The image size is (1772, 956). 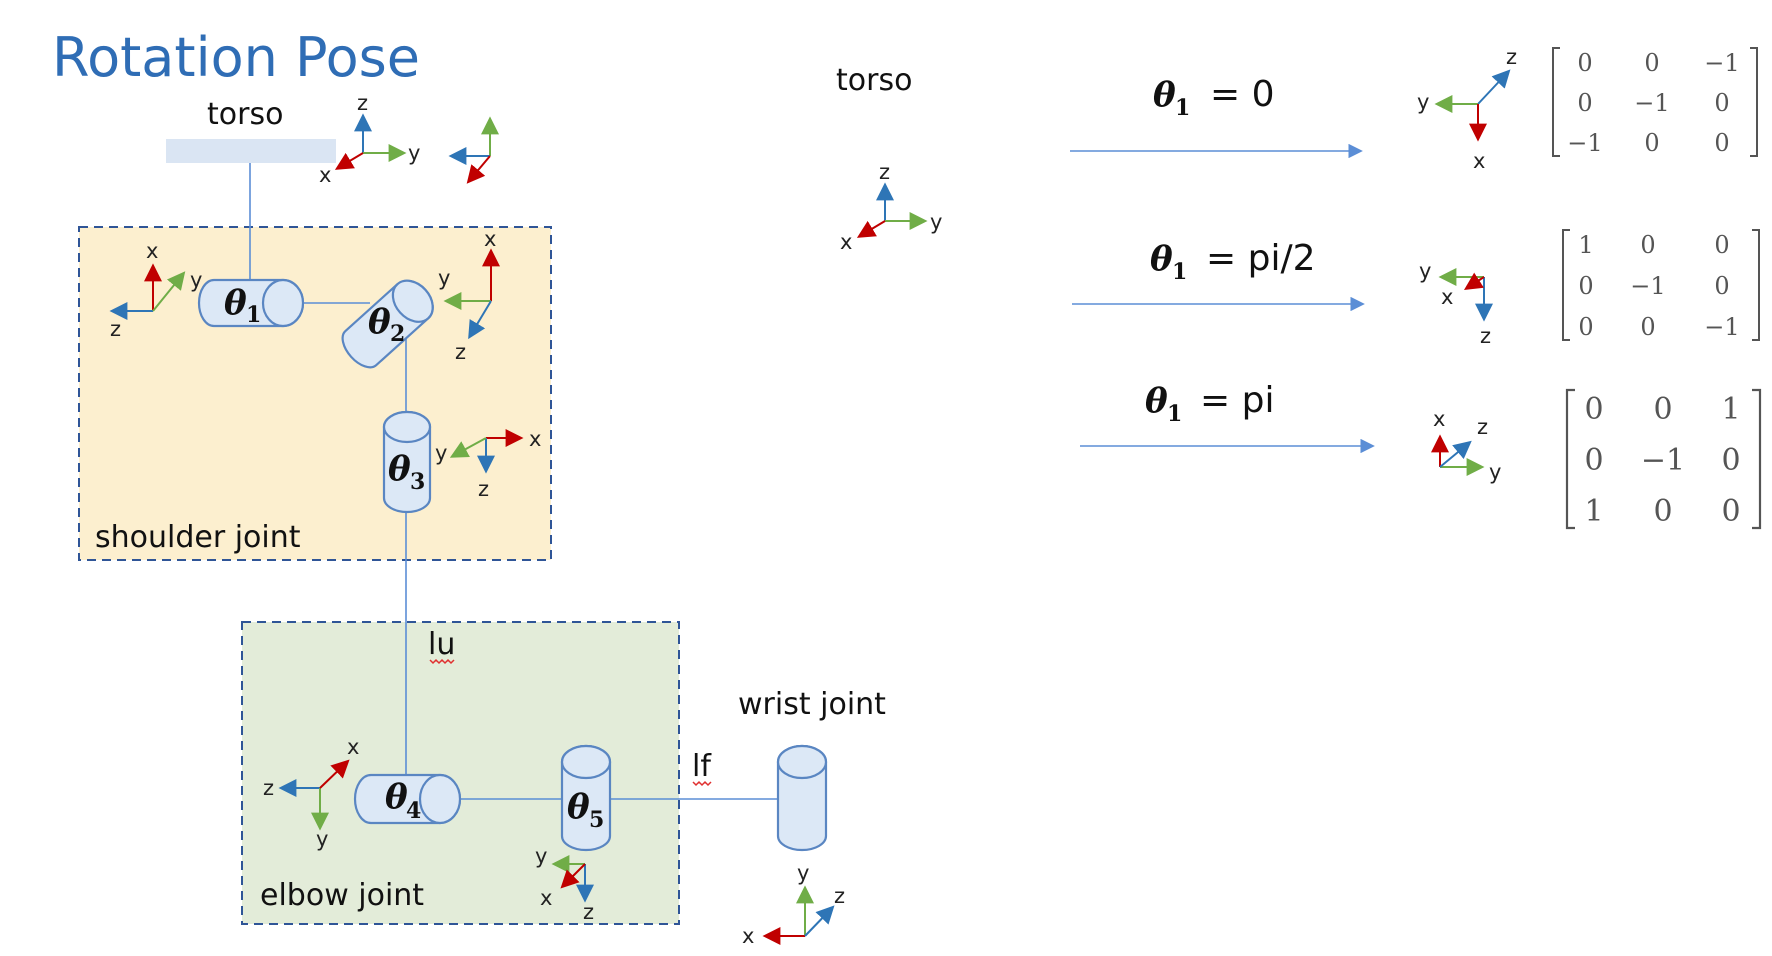 I want to click on theta3-frame-z-label: z, so click(x=483, y=489).